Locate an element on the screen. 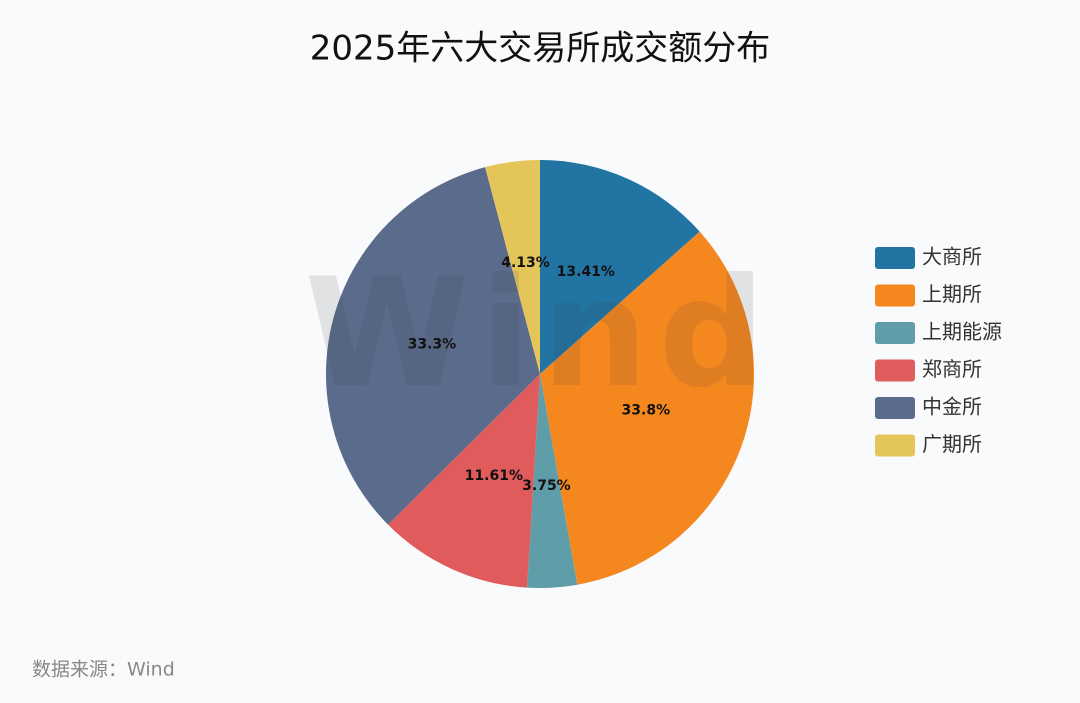 Image resolution: width=1080 pixels, height=703 pixels. data-label: 33.8% is located at coordinates (646, 411).